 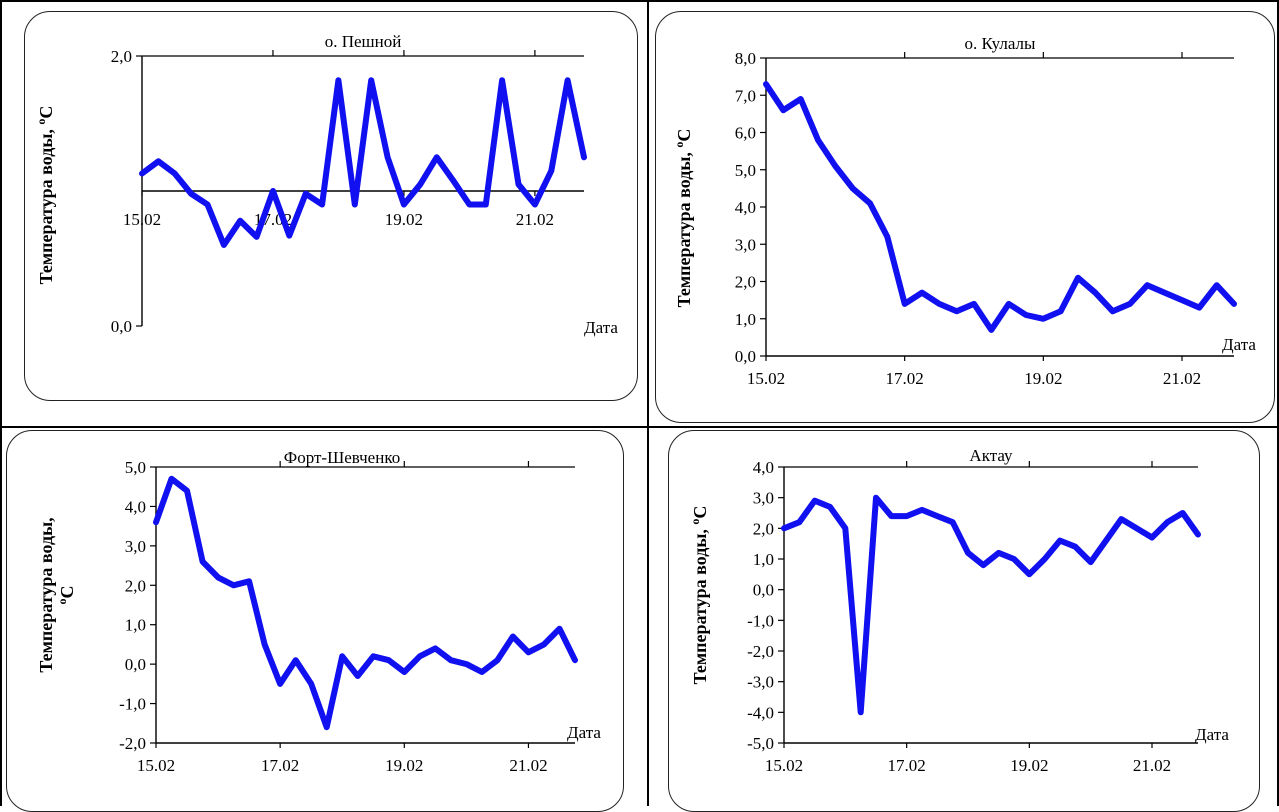 What do you see at coordinates (760, 682) in the screenshot?
I see `y-tick-label: -3,0` at bounding box center [760, 682].